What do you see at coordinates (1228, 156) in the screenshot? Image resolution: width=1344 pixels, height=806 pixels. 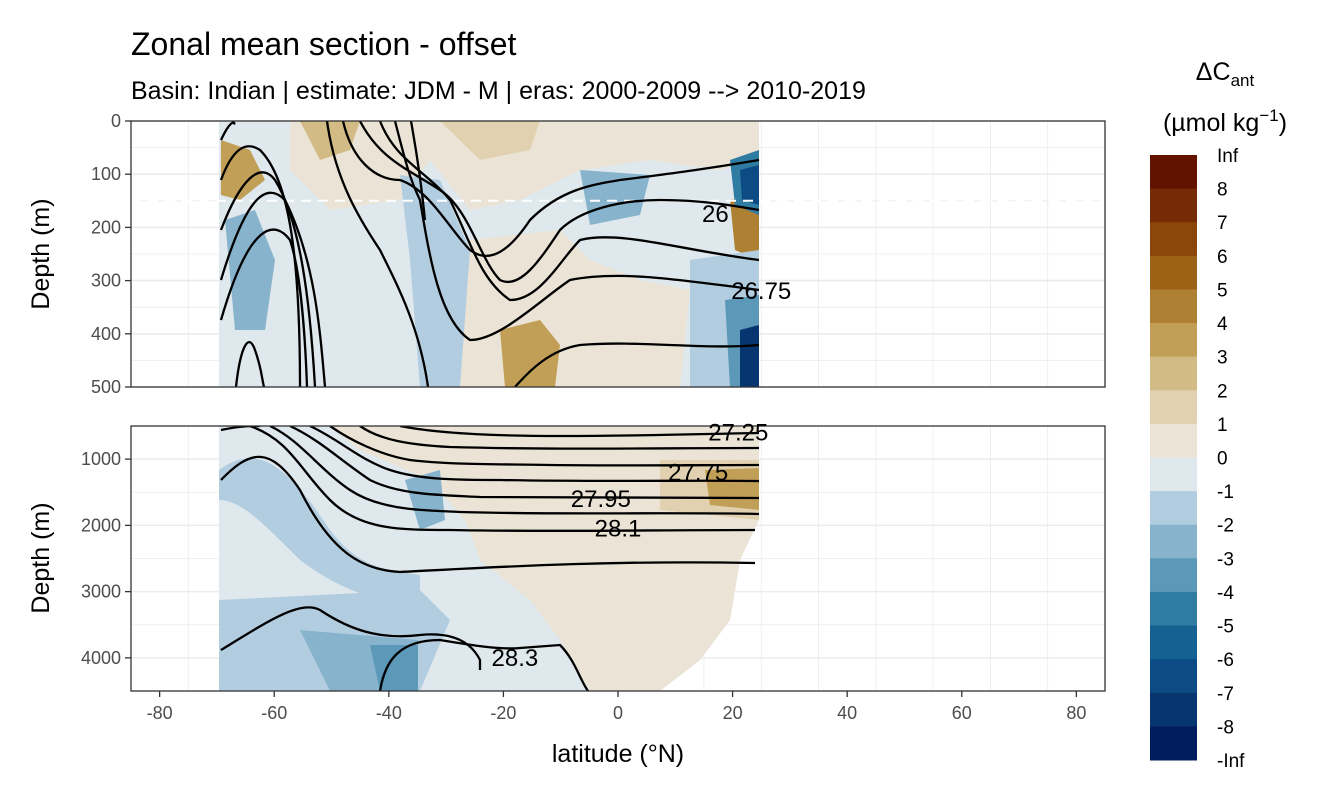 I see `legend-break-label: Inf` at bounding box center [1228, 156].